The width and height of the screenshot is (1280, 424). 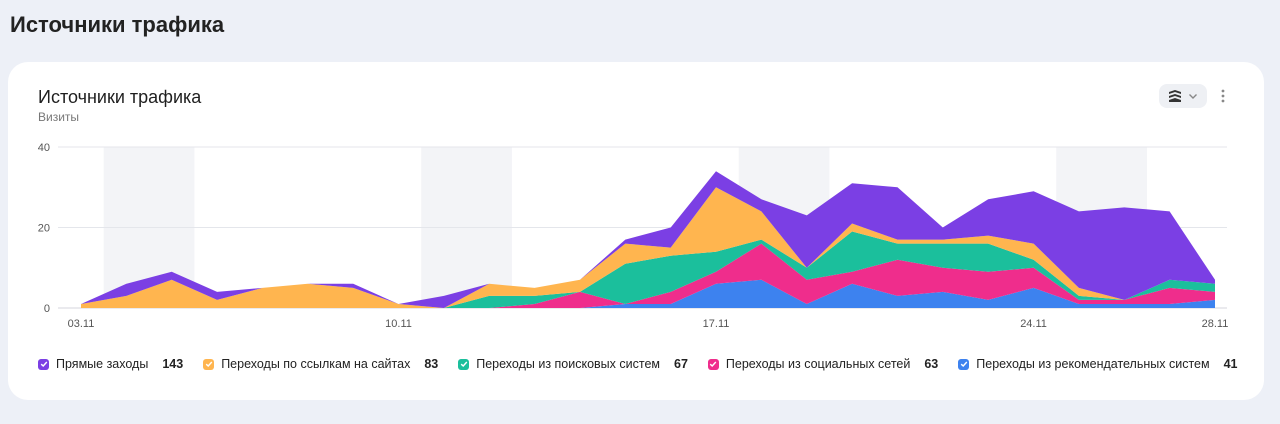 What do you see at coordinates (1215, 324) in the screenshot?
I see `x-tick-label: 28.11` at bounding box center [1215, 324].